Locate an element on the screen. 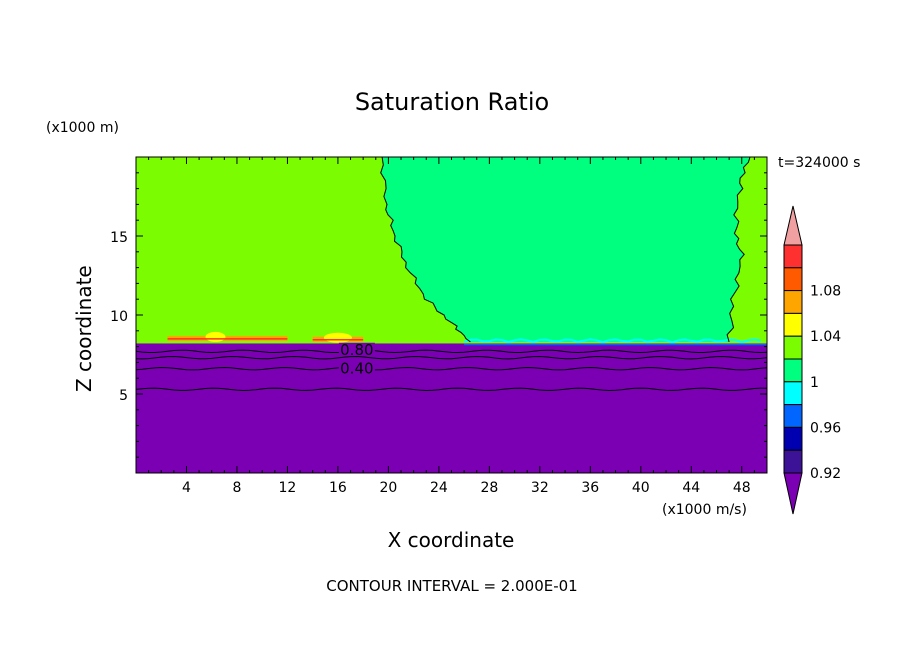  timestamp-label: t=324000 s is located at coordinates (819, 163).